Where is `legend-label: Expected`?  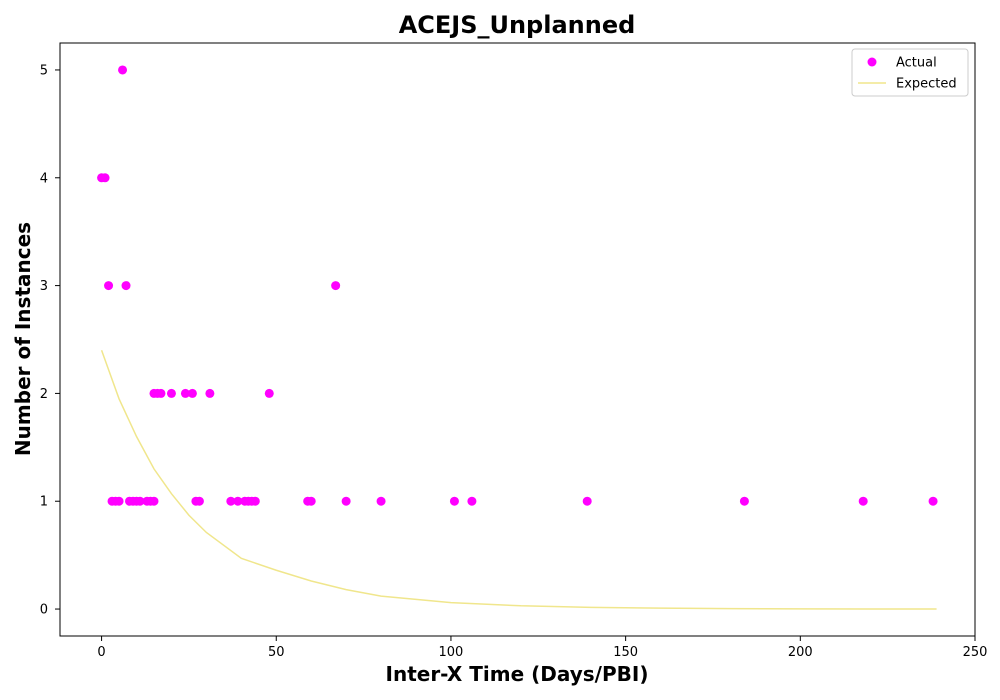 legend-label: Expected is located at coordinates (926, 84).